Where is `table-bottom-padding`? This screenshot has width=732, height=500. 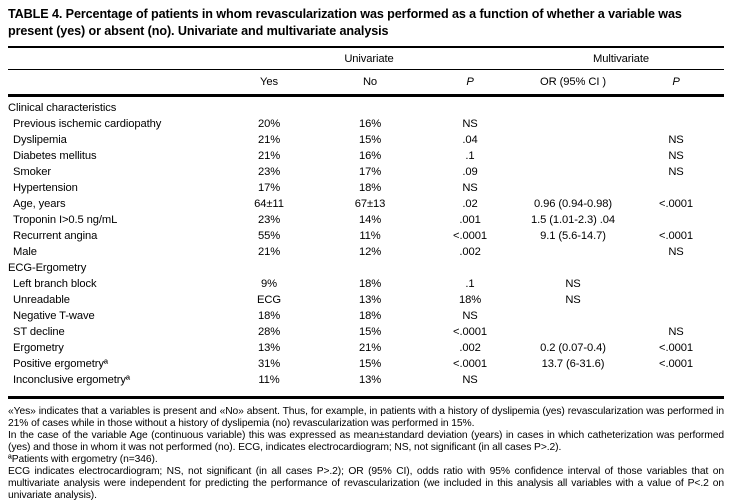 table-bottom-padding is located at coordinates (366, 392).